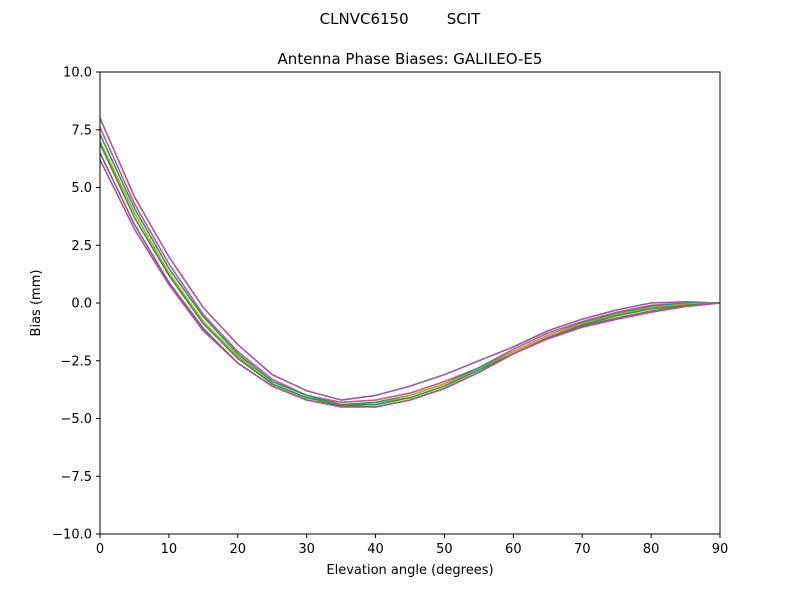 The width and height of the screenshot is (800, 600). What do you see at coordinates (375, 549) in the screenshot?
I see `x-tick-label: 40` at bounding box center [375, 549].